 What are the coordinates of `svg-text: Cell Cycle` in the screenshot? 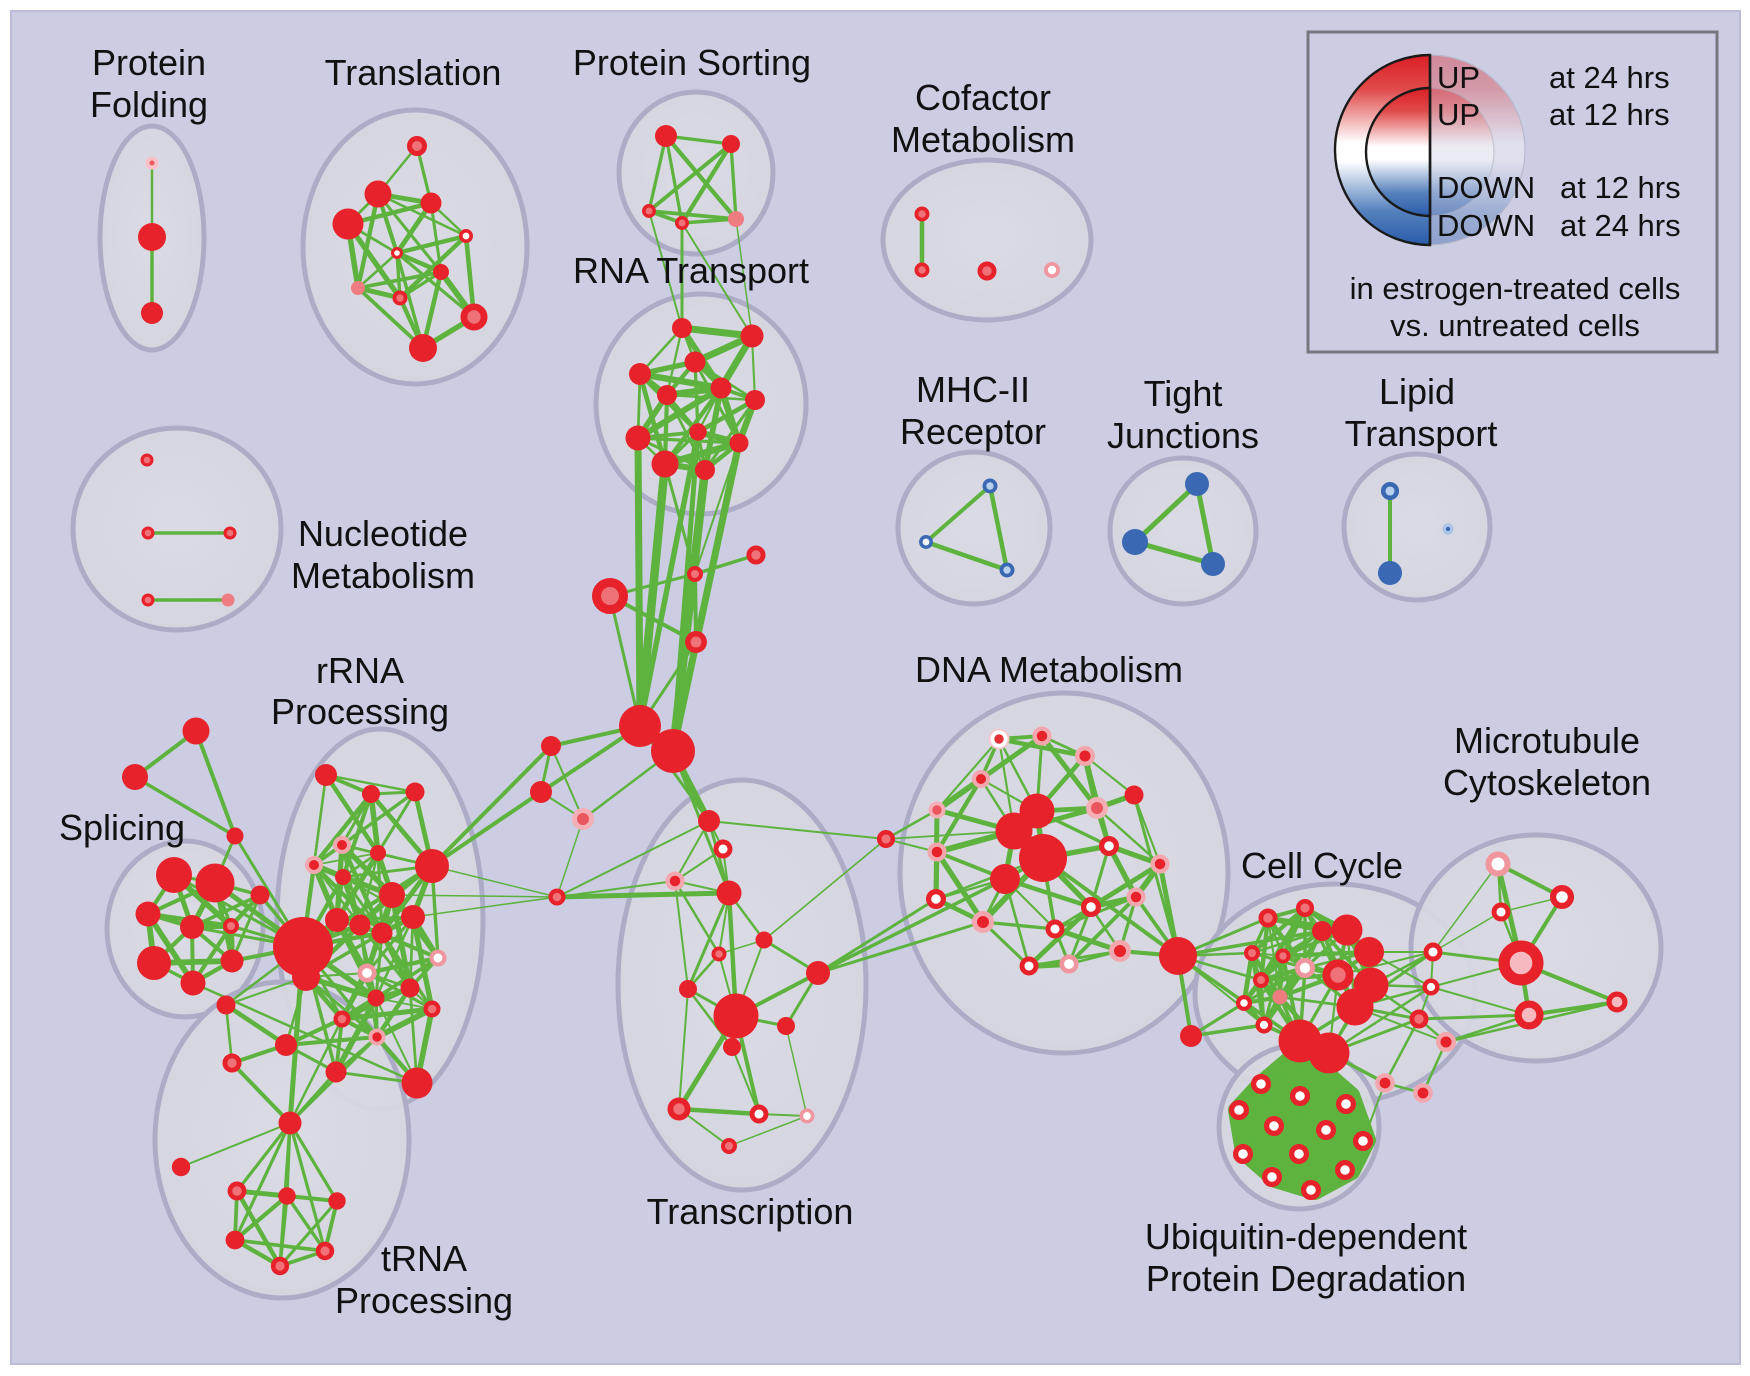 It's located at (1322, 865).